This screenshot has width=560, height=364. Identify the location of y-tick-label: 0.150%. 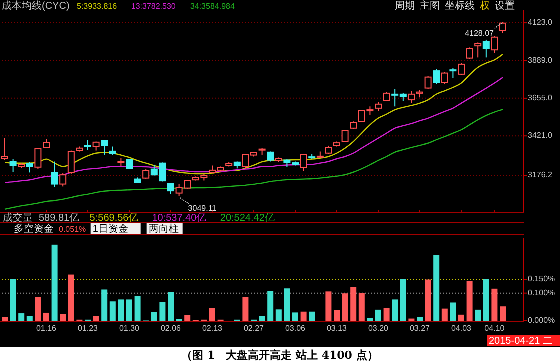
(542, 279).